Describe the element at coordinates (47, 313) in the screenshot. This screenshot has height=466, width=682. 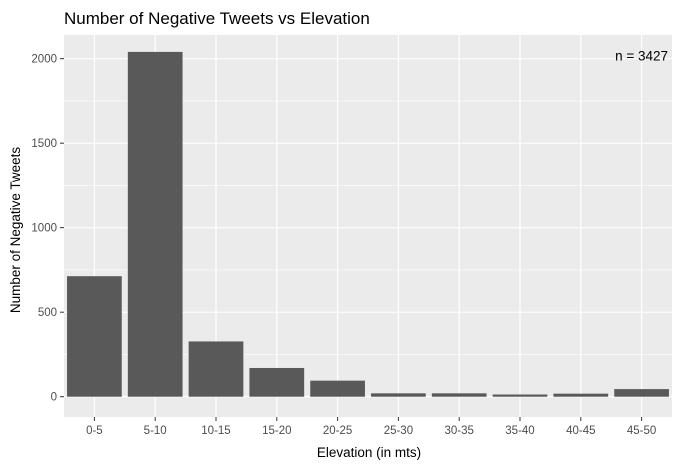
I see `y-tick-label: 500` at that location.